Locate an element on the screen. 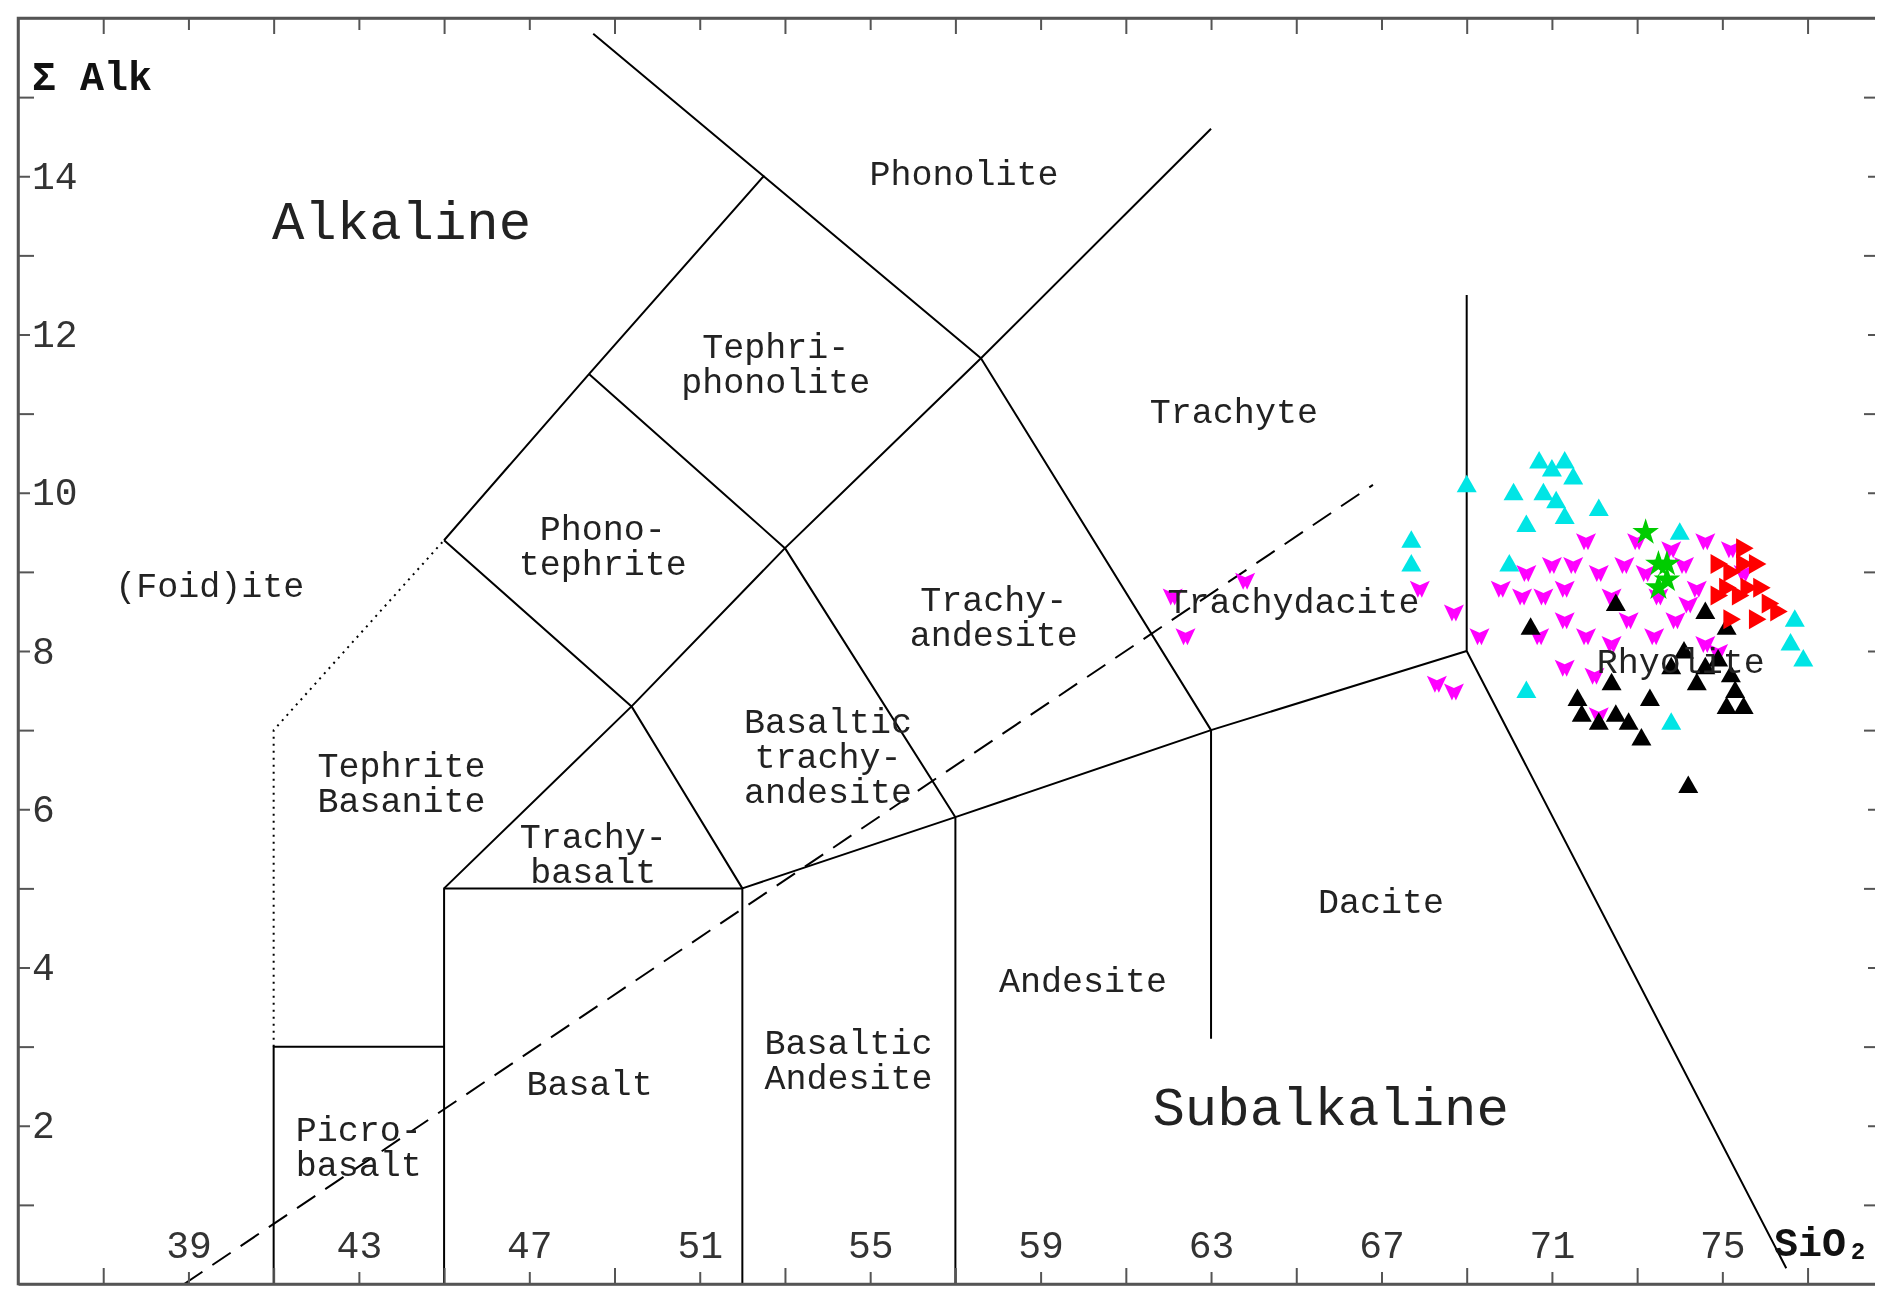  y-tick-label: 8 is located at coordinates (43, 653).